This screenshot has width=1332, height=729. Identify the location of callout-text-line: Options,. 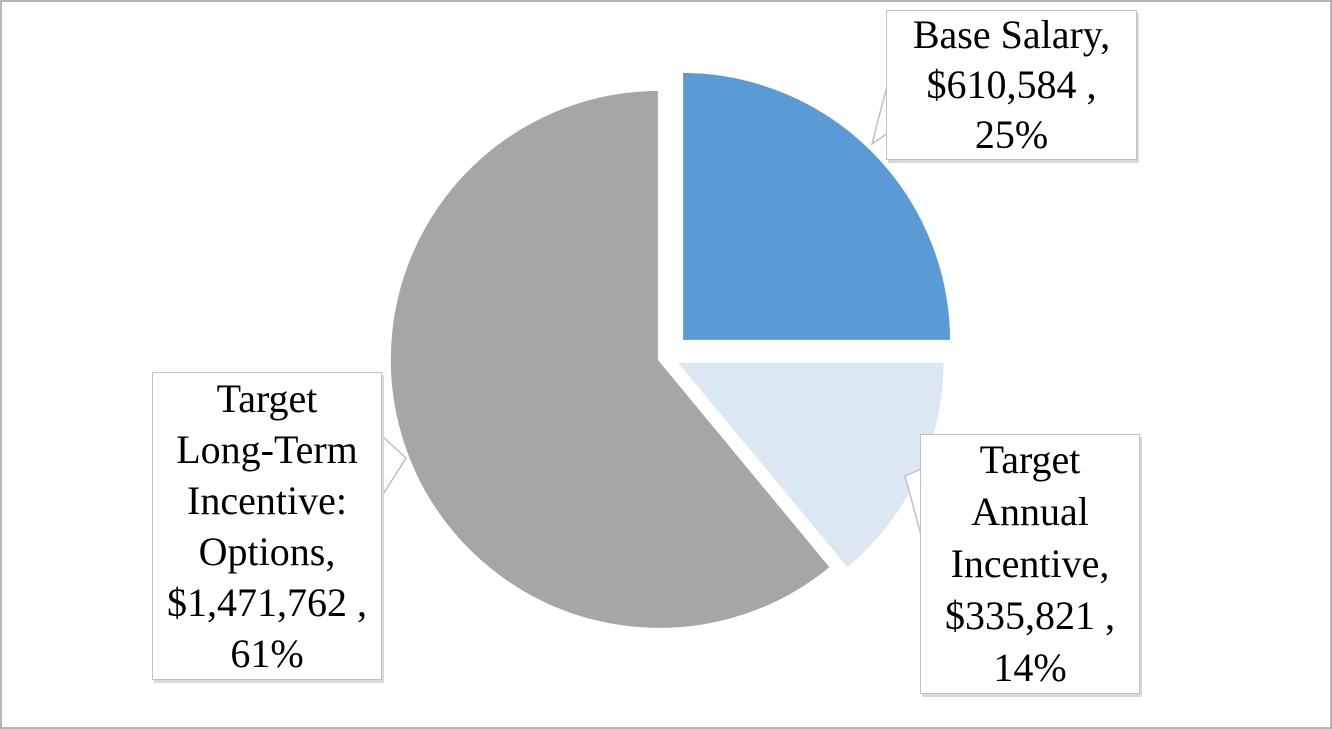
(267, 551).